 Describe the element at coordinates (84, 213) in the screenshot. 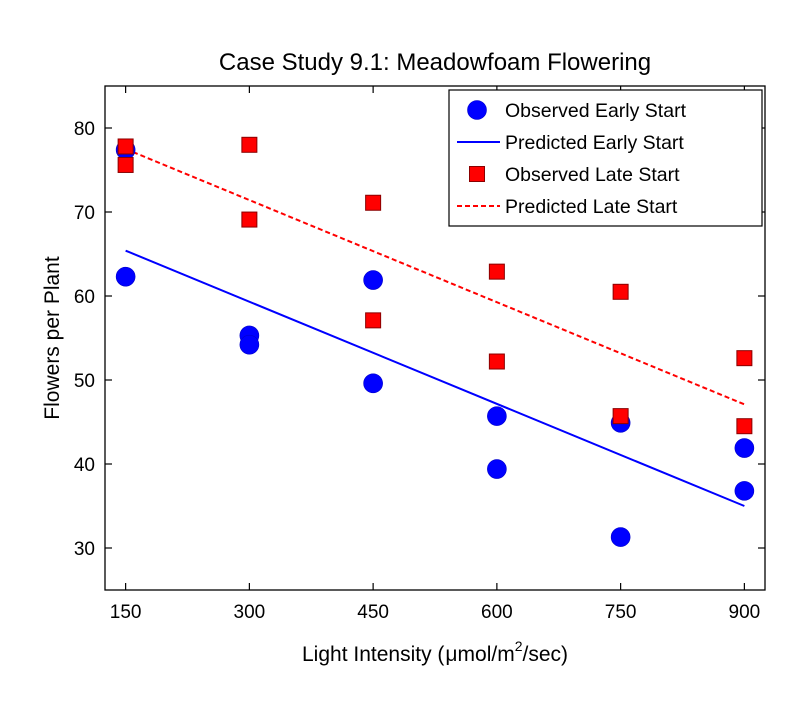

I see `y-tick-label: 70` at that location.